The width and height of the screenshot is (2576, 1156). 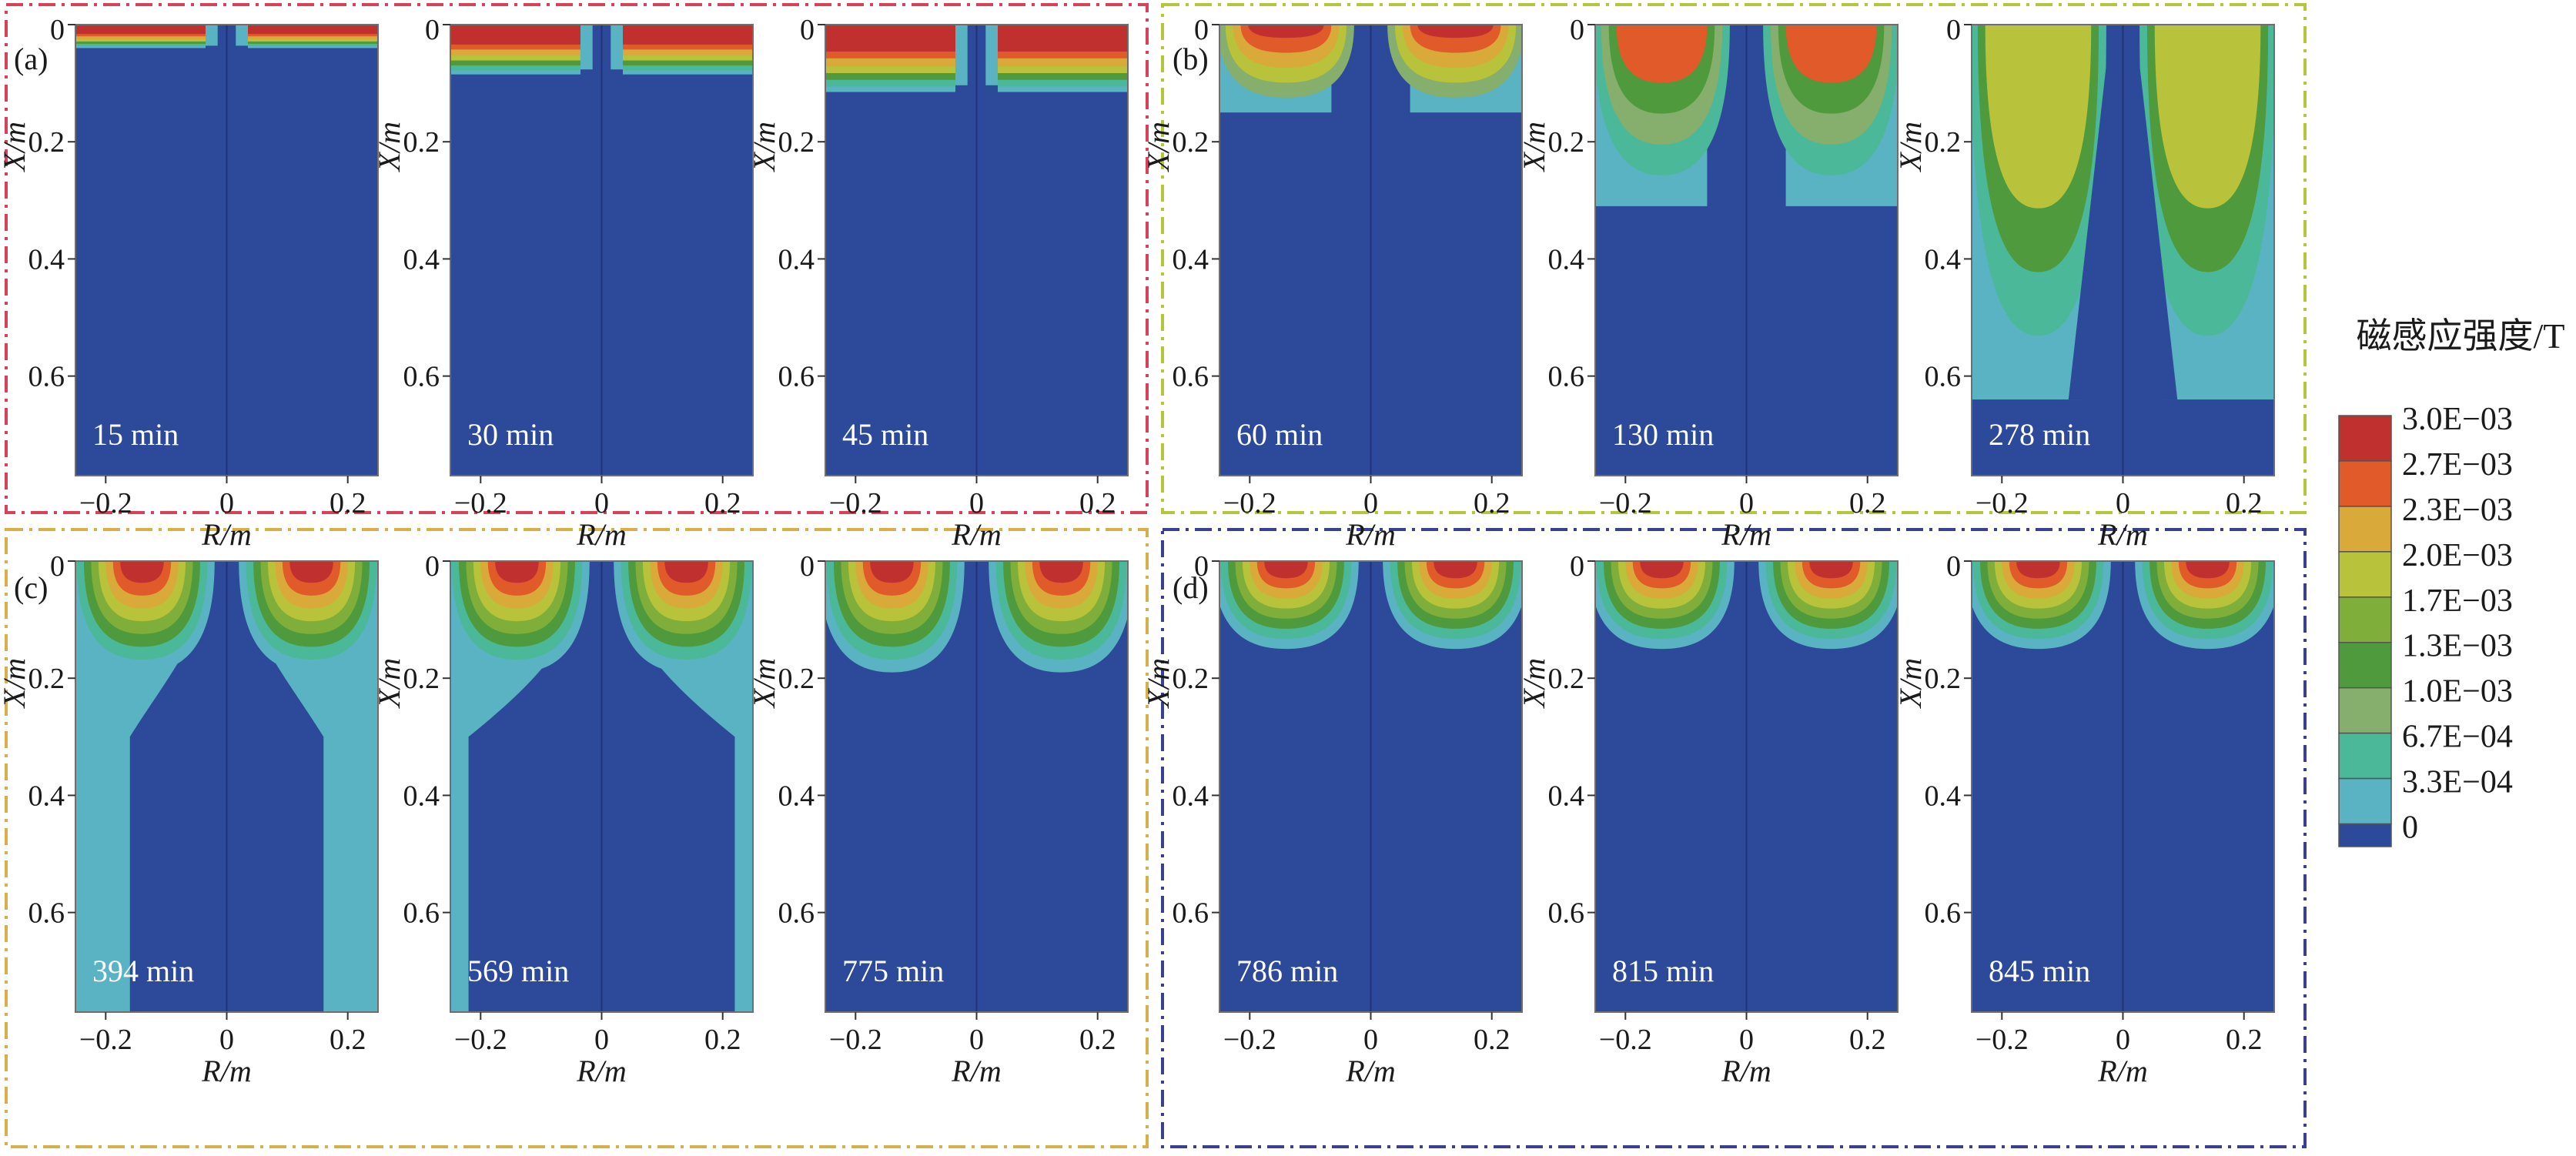 I want to click on panel-15-min: −0.2 0 0.2 0 0.2 0.4 0.6 R/m X/m 15 min, so click(x=190, y=283).